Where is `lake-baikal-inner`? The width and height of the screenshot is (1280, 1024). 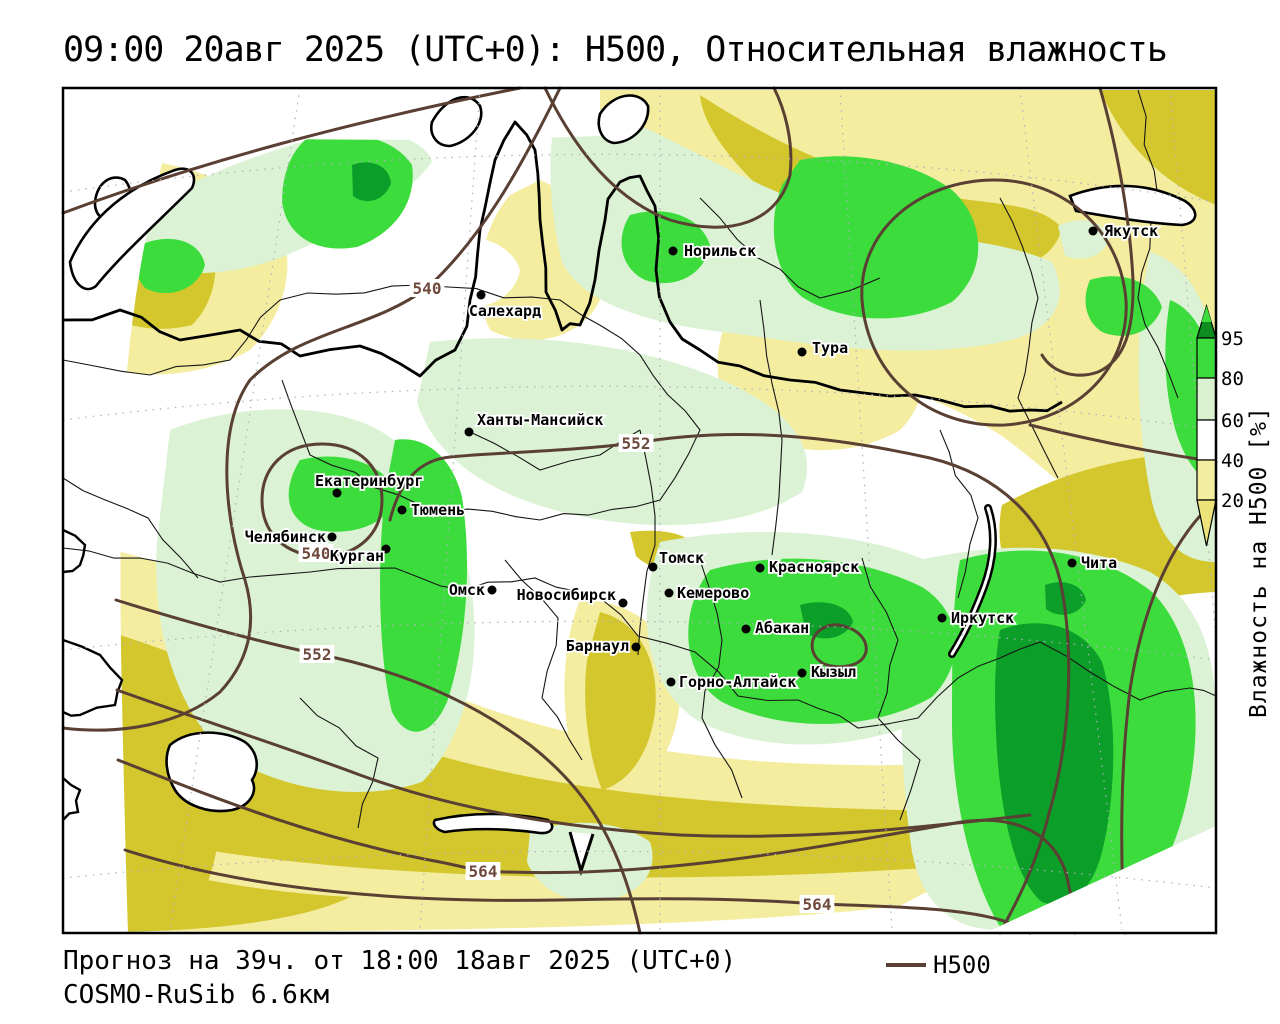 lake-baikal-inner is located at coordinates (972, 581).